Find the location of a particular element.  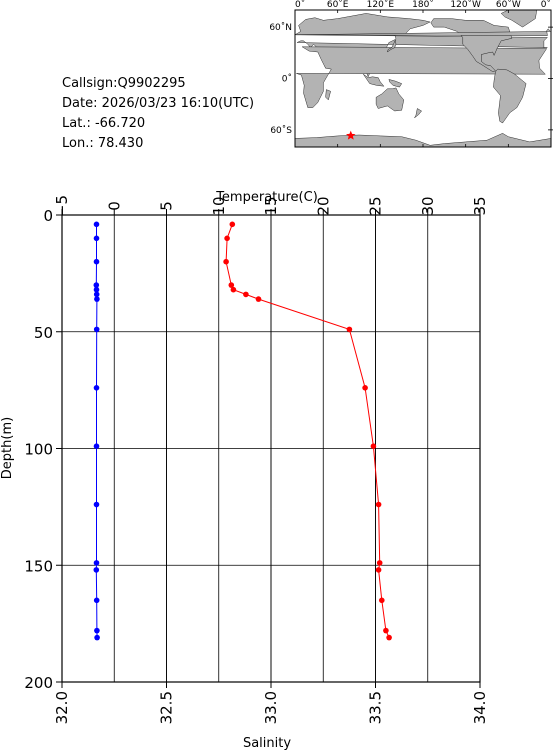

map-lat-label: 60˚S is located at coordinates (281, 130).